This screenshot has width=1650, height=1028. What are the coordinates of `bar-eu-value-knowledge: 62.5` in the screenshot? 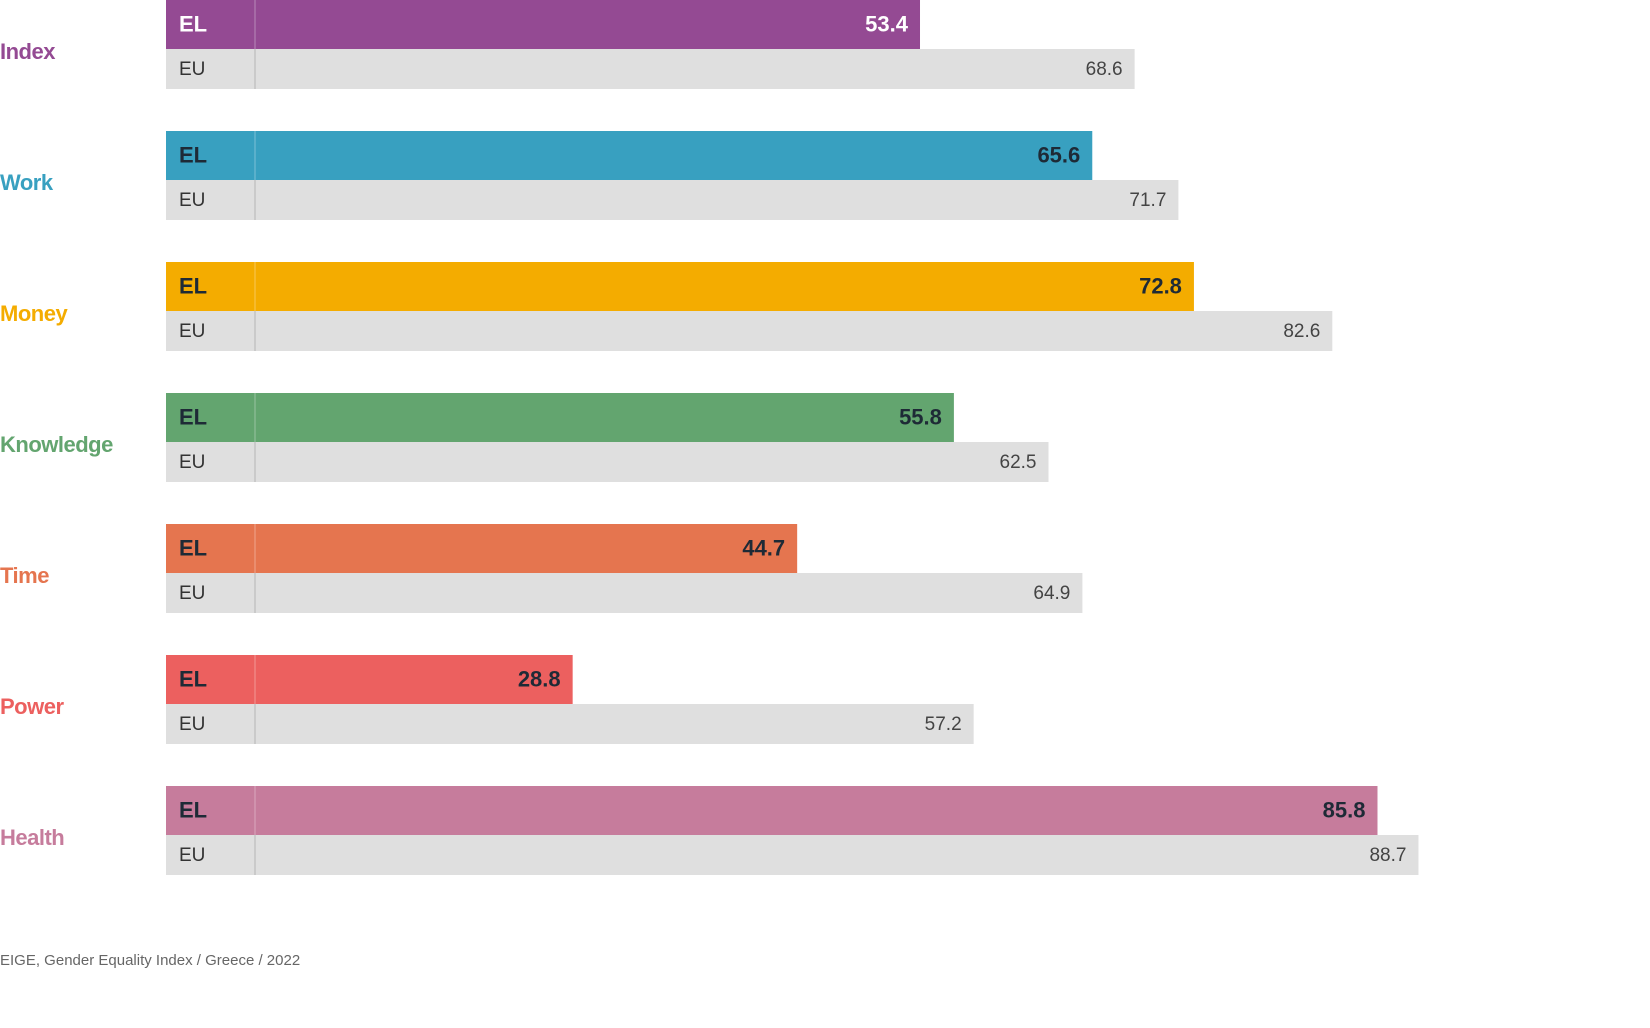 It's located at (1018, 462).